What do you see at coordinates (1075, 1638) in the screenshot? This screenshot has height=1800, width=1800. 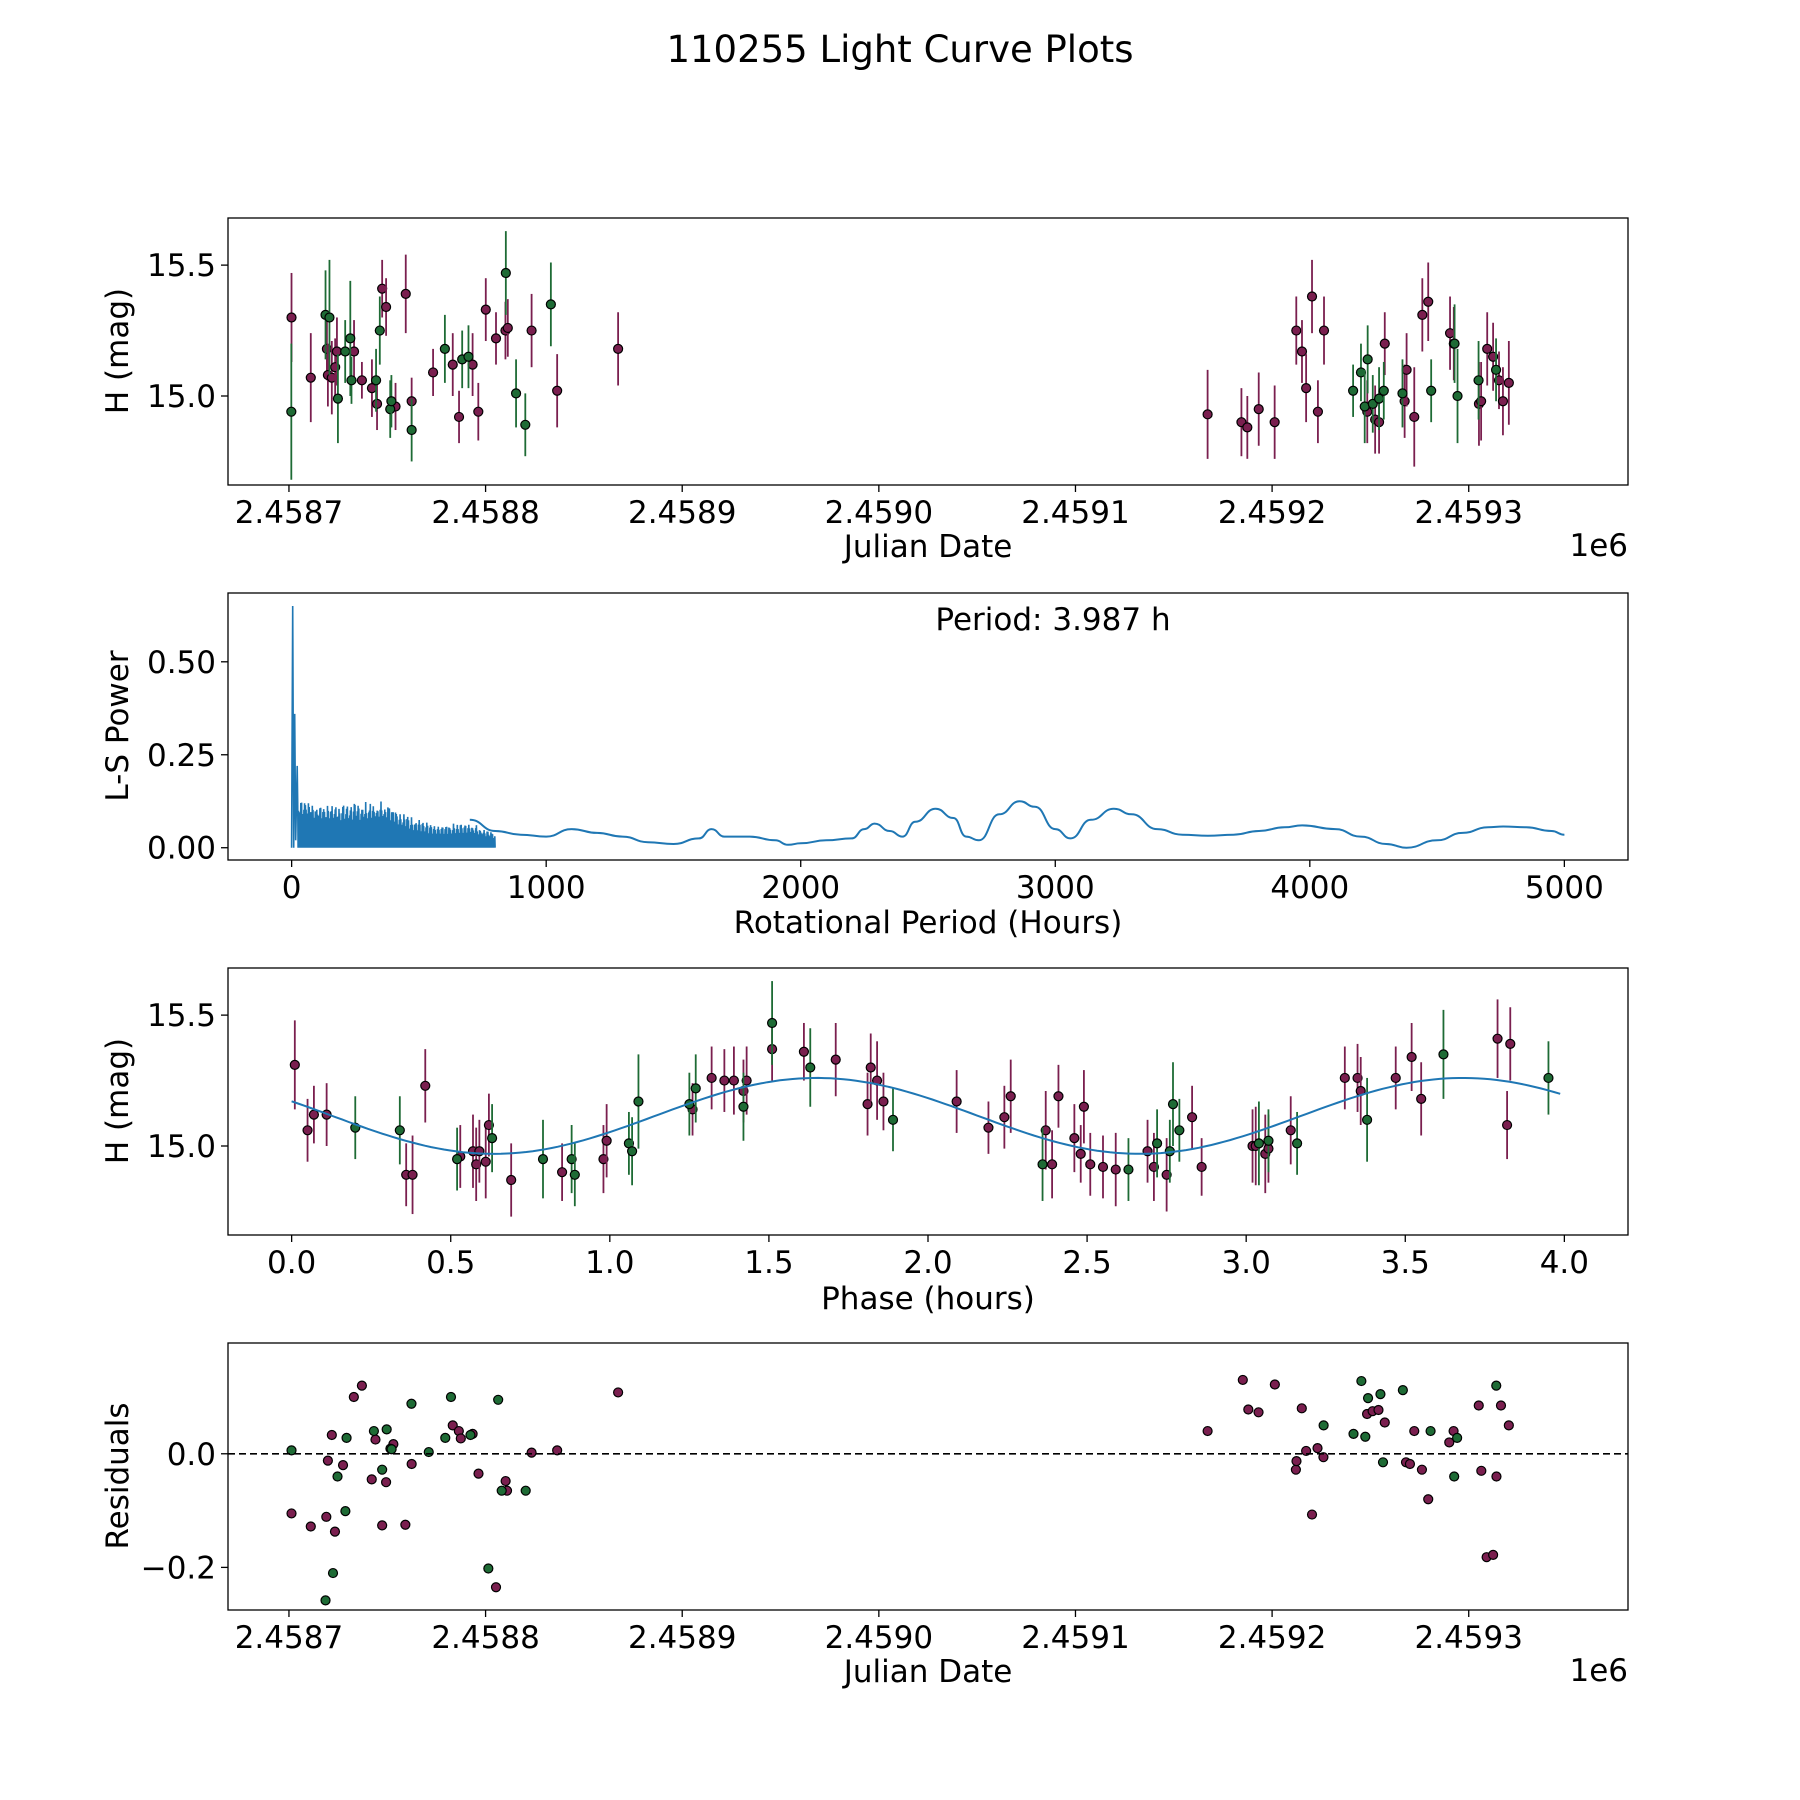 I see `residuals-x-tick-label: 2.4591` at bounding box center [1075, 1638].